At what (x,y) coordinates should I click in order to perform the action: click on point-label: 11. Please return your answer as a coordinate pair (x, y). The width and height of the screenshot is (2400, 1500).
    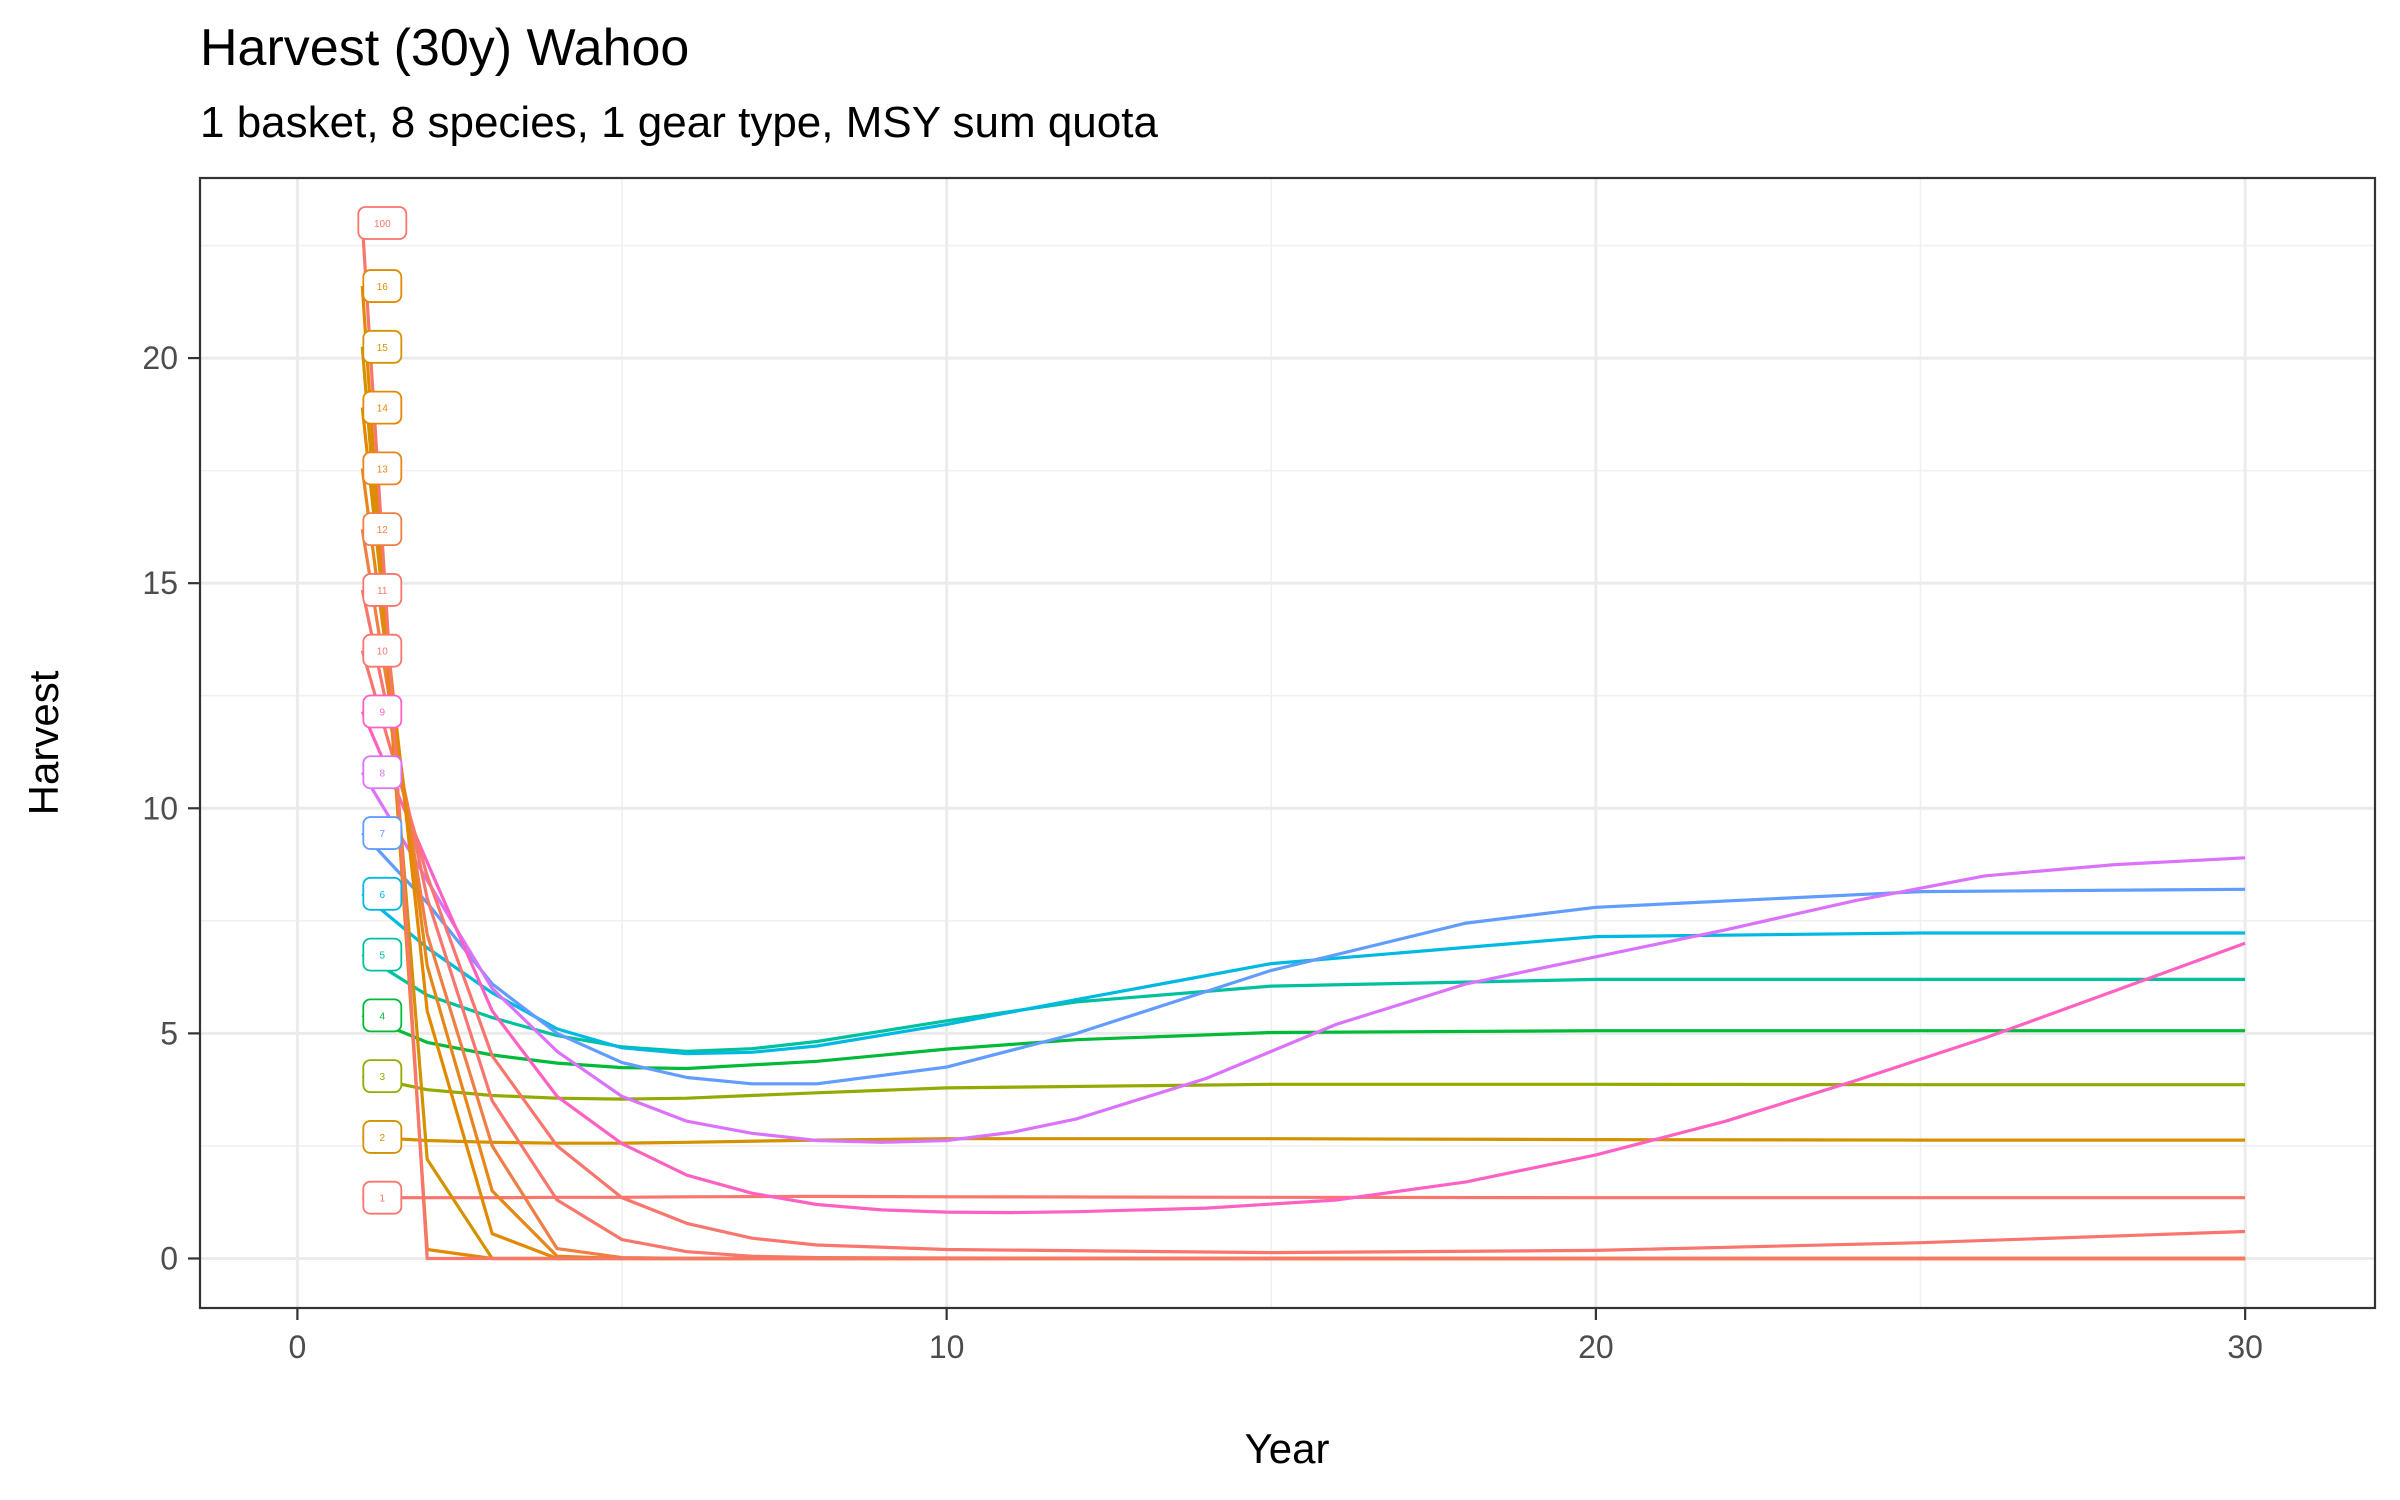
    Looking at the image, I should click on (382, 591).